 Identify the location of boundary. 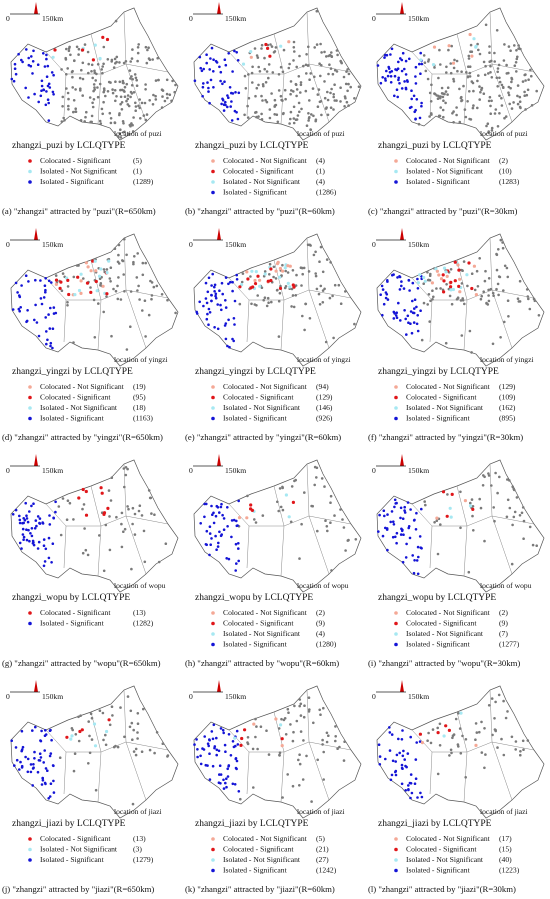
(483, 295).